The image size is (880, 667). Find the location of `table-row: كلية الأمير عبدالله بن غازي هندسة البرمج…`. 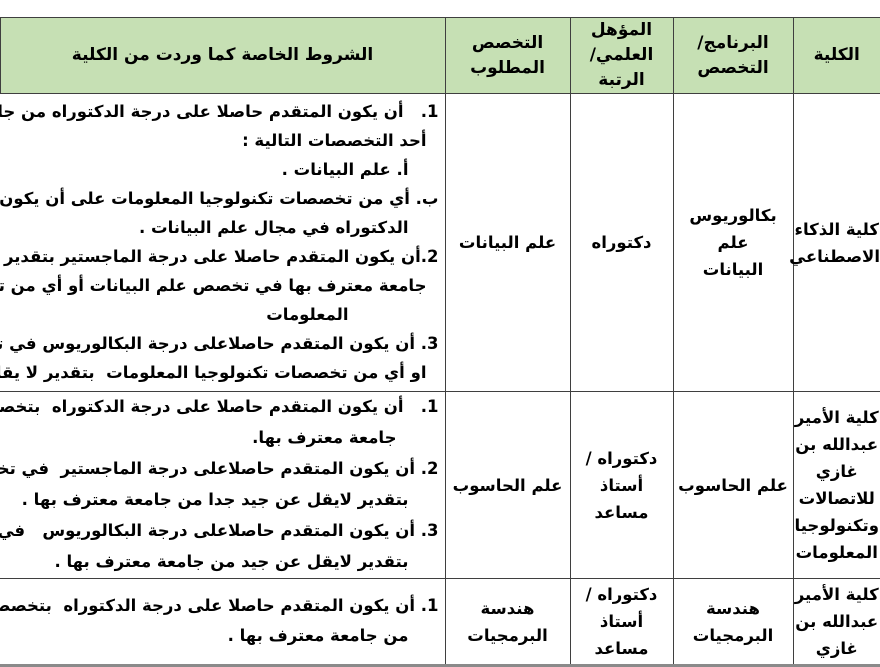

table-row: كلية الأمير عبدالله بن غازي هندسة البرمج… is located at coordinates (440, 622).